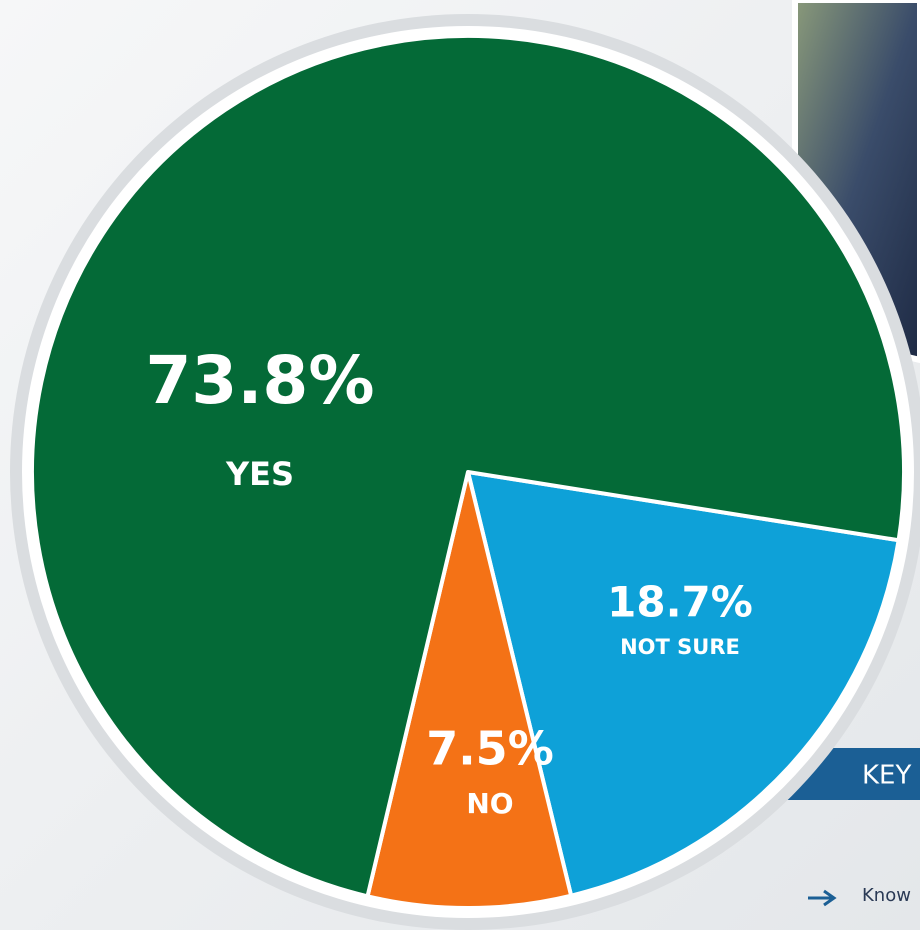  Describe the element at coordinates (680, 647) in the screenshot. I see `category-label: NOT SURE` at that location.